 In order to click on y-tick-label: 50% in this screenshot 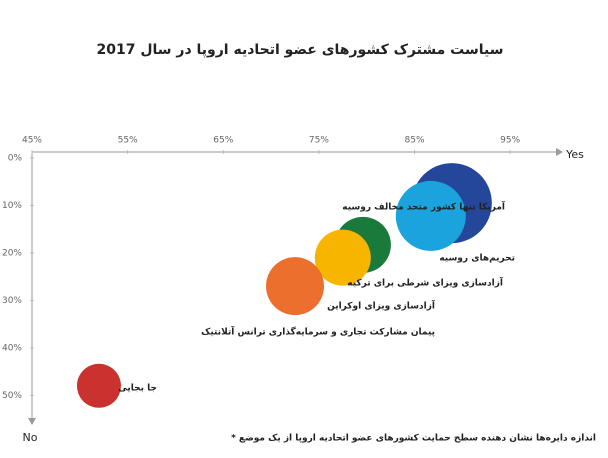, I will do `click(12, 396)`.